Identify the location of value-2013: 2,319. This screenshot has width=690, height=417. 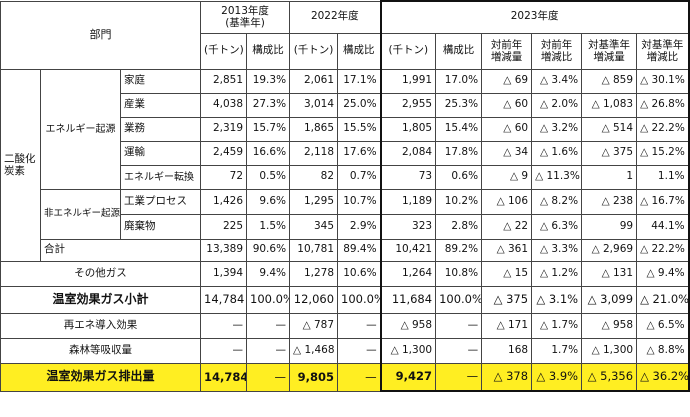
(224, 129).